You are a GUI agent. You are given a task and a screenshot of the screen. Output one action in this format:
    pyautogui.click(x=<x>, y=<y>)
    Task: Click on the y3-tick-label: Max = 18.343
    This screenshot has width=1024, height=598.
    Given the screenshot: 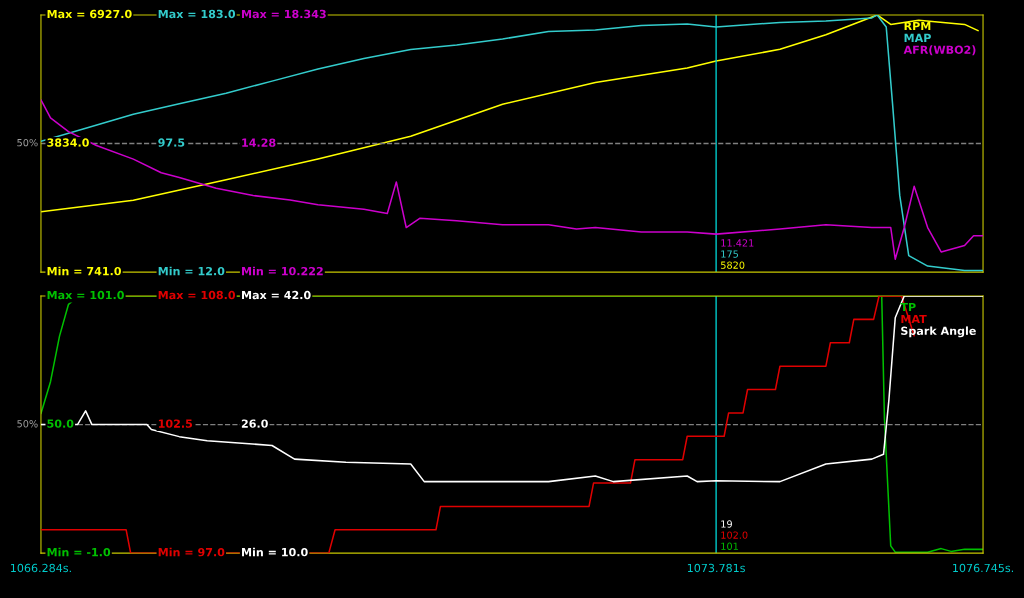 What is the action you would take?
    pyautogui.click(x=284, y=14)
    